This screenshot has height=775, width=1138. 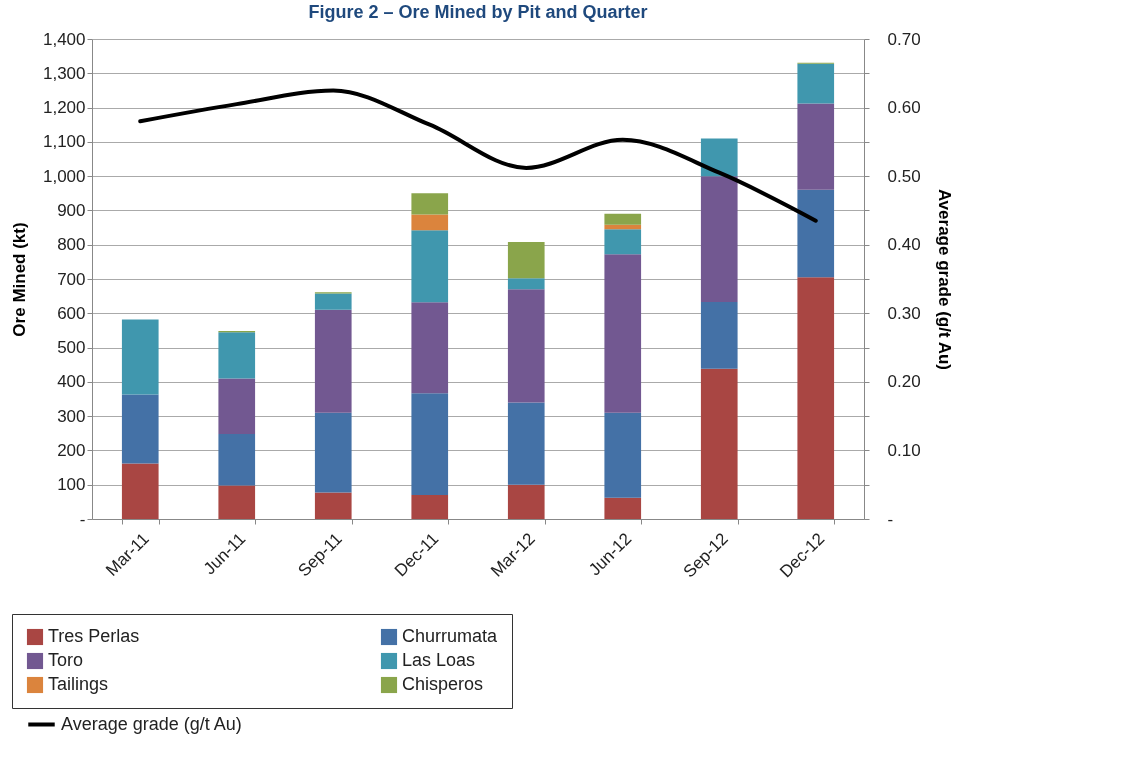 What do you see at coordinates (71, 416) in the screenshot?
I see `y-tick-label: 300` at bounding box center [71, 416].